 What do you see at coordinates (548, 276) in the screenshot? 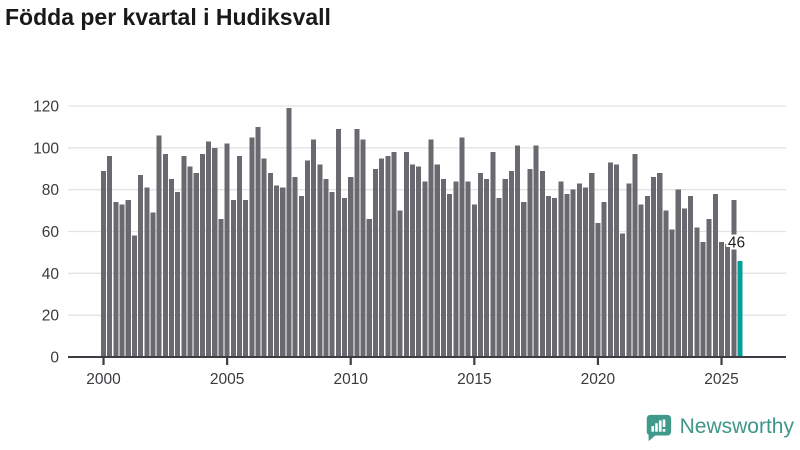
I see `bar-2018-q1` at bounding box center [548, 276].